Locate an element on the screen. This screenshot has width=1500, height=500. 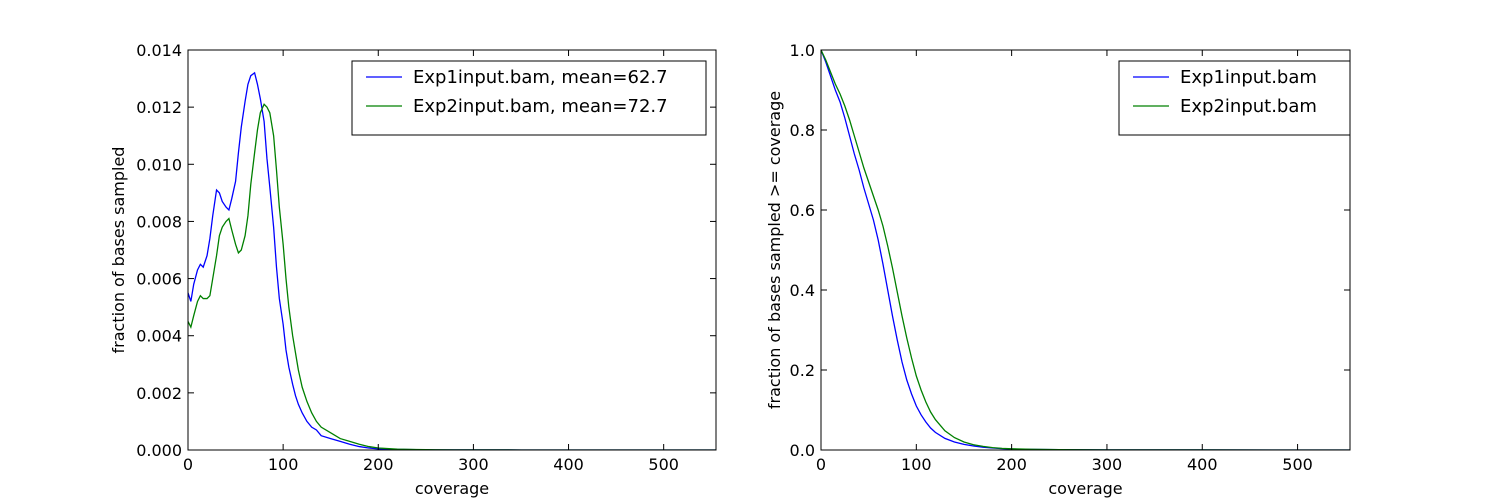
legend-label: Exp2input.bam, mean=72.7 is located at coordinates (540, 106).